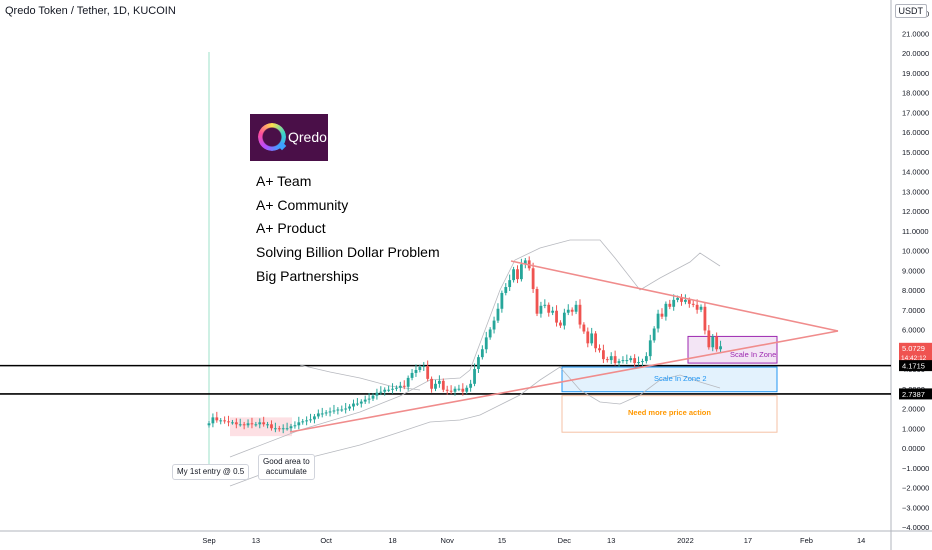 The width and height of the screenshot is (932, 550). Describe the element at coordinates (291, 228) in the screenshot. I see `highlight-product: A+ Product` at that location.